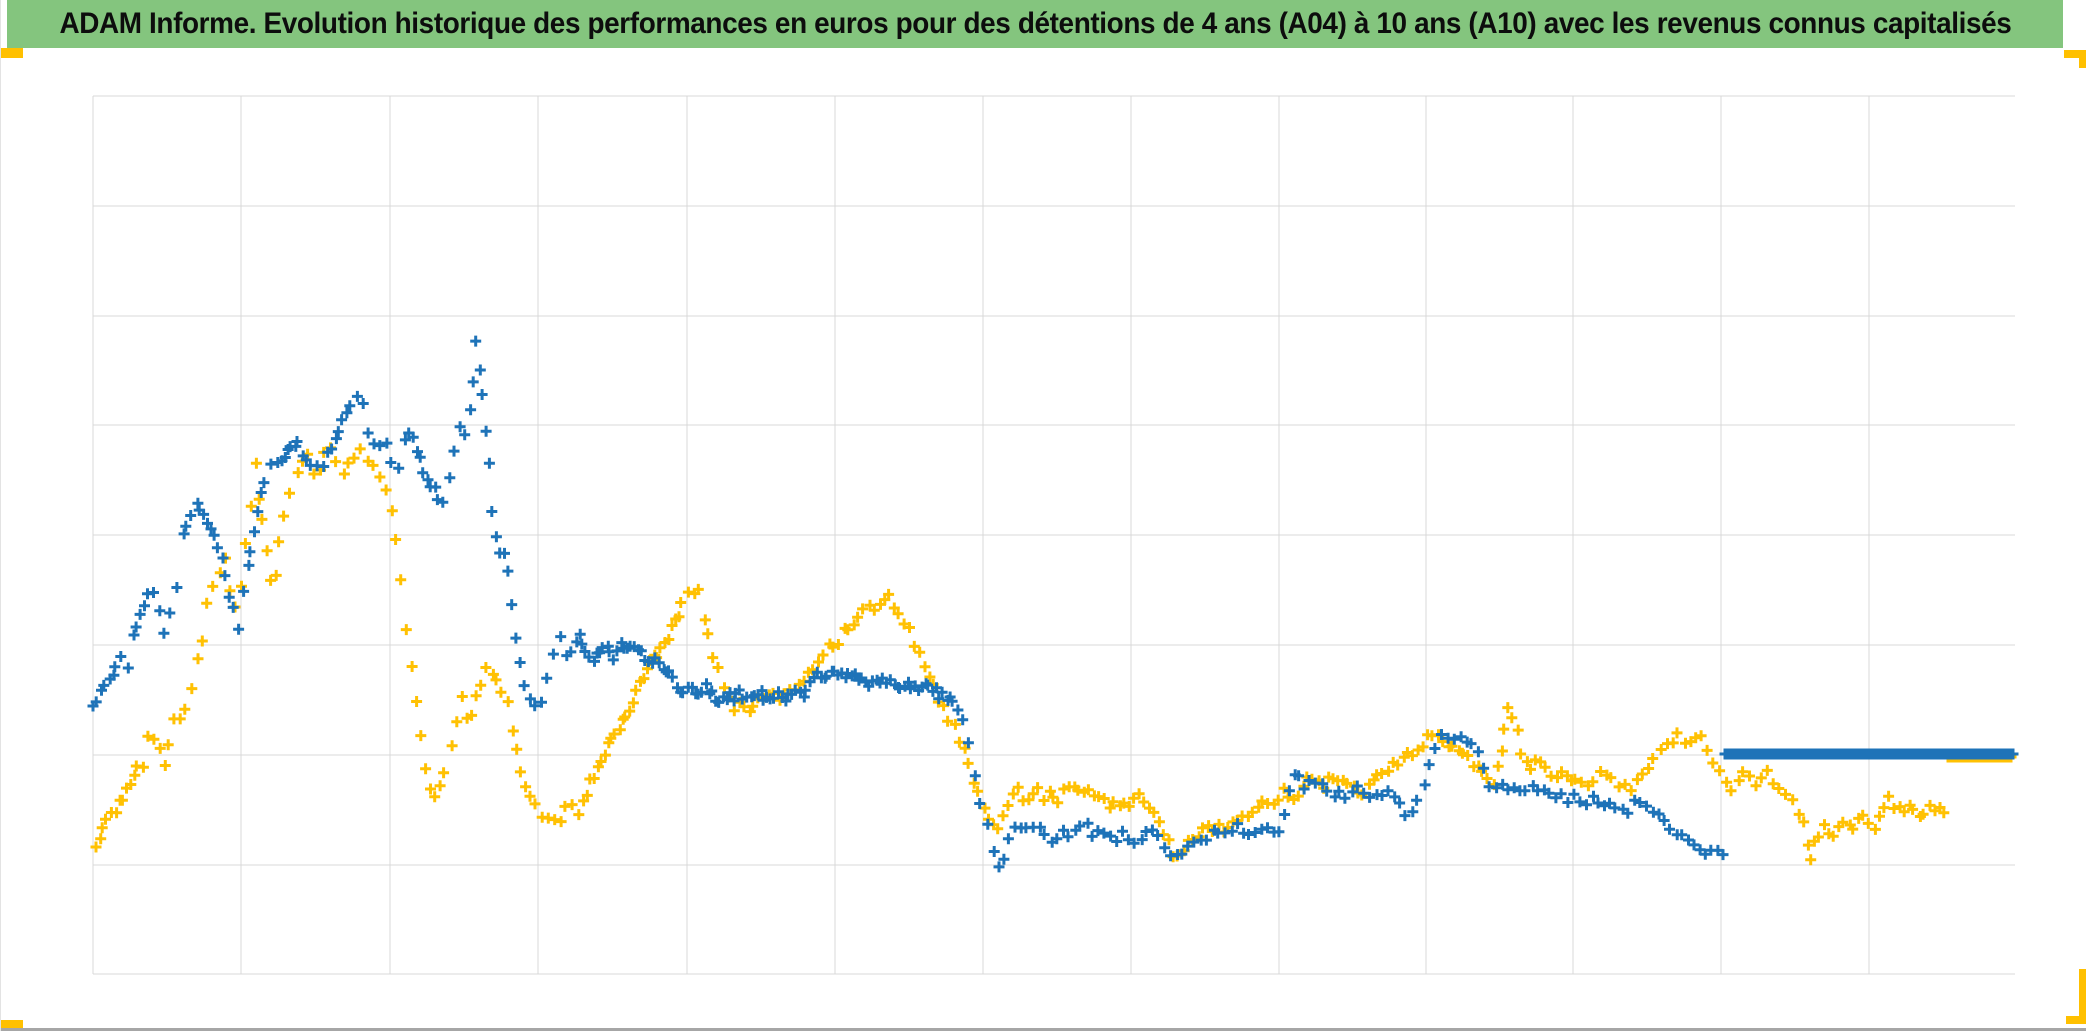 The height and width of the screenshot is (1031, 2086). I want to click on frame-accent-top-right-icon, so click(2075, 59).